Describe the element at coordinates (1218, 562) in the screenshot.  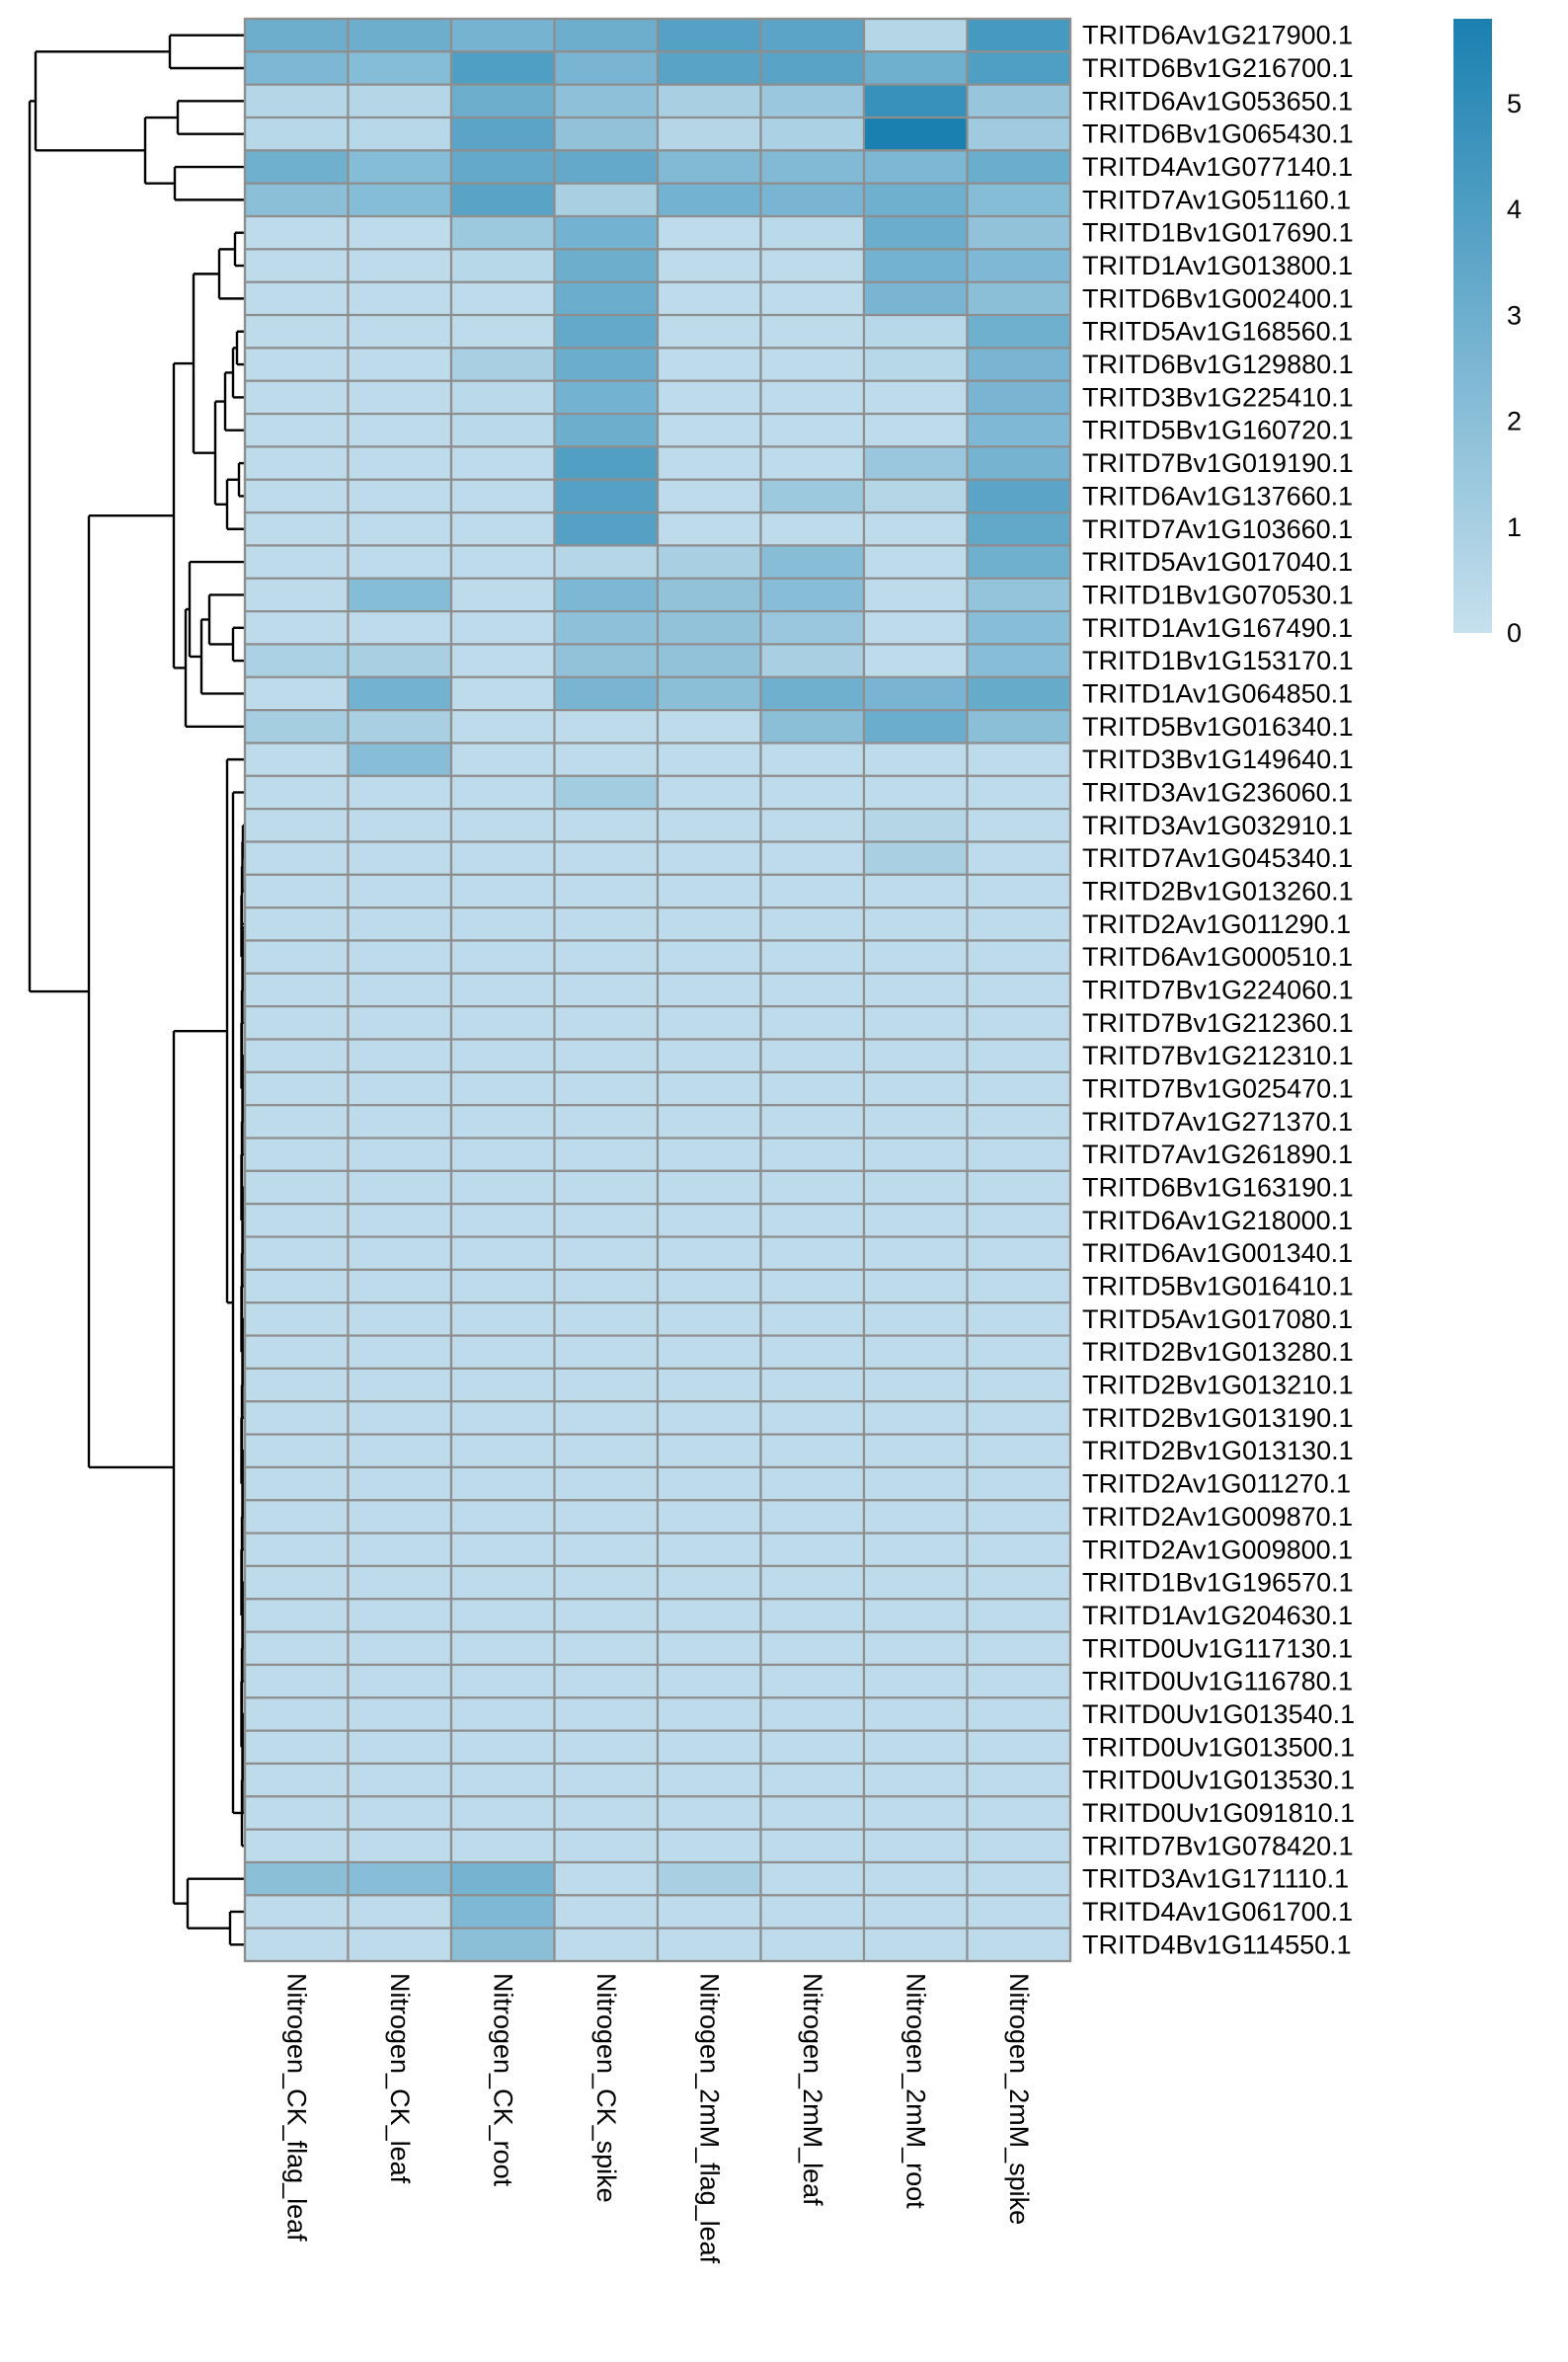
I see `row-label: TRITD5Av1G017040.1` at that location.